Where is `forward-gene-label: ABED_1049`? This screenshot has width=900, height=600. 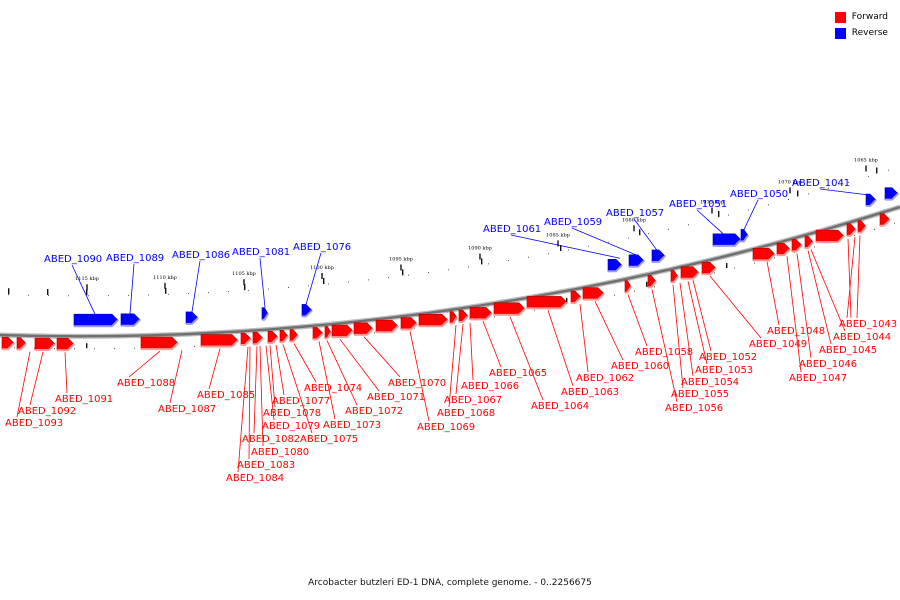 forward-gene-label: ABED_1049 is located at coordinates (778, 344).